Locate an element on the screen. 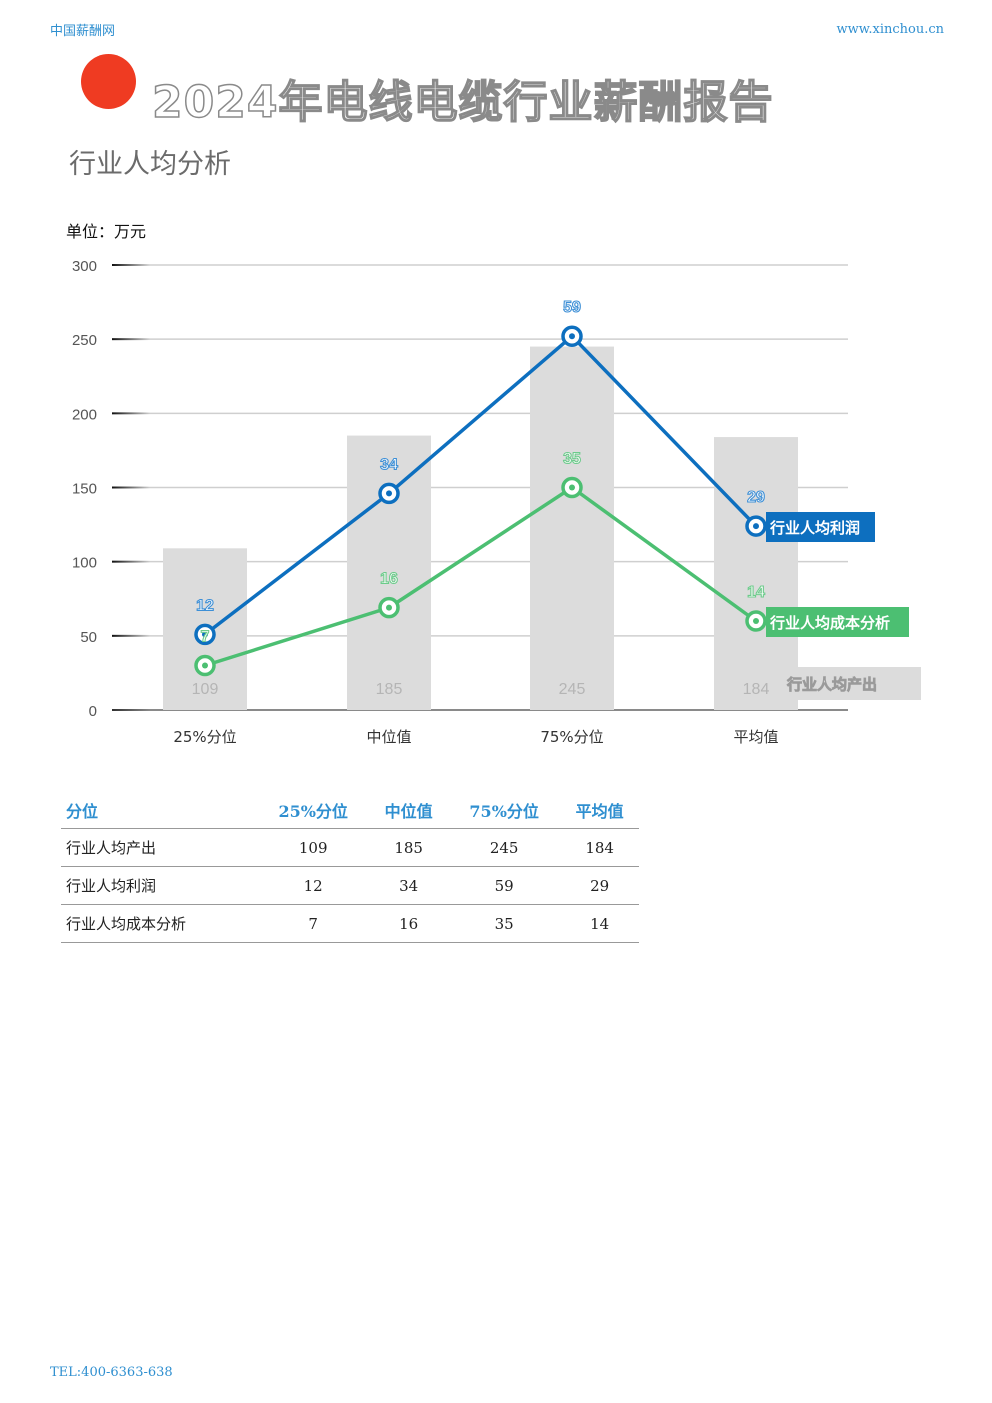  table-row: 行业人均利润 12 34 59 29 is located at coordinates (350, 885).